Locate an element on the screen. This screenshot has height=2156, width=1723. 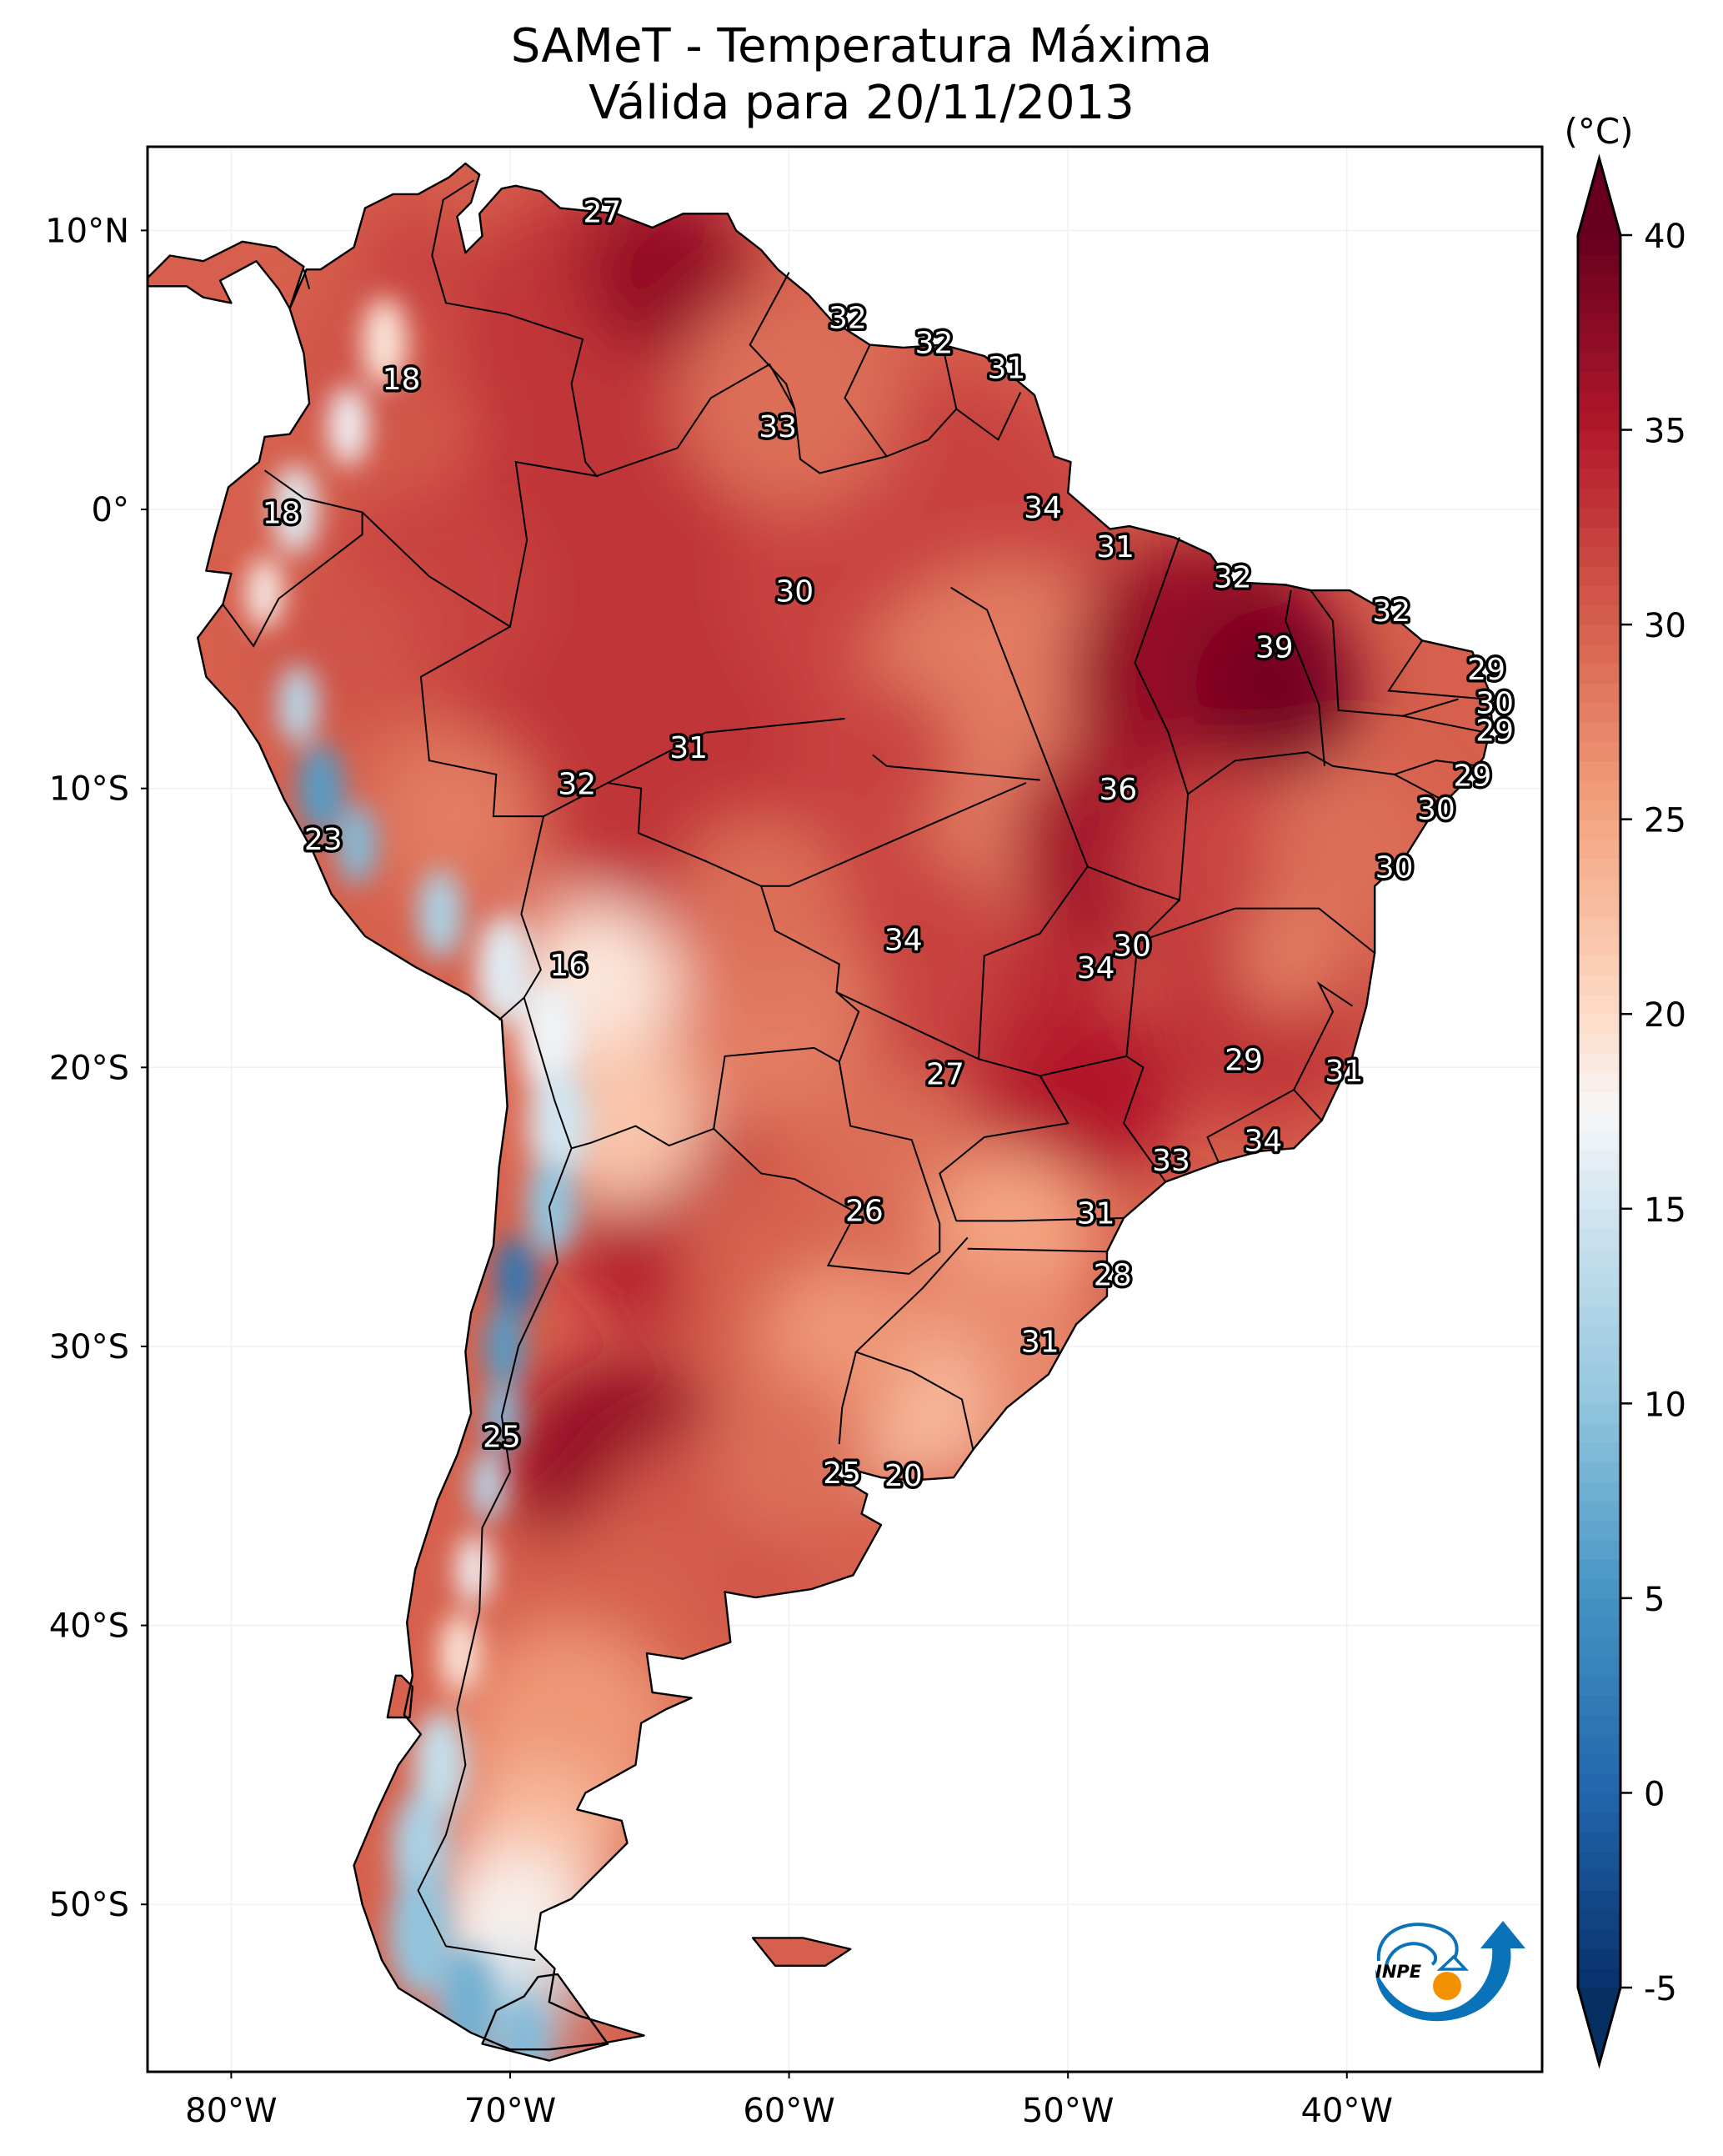
y-tick-label: 30°S is located at coordinates (89, 1347).